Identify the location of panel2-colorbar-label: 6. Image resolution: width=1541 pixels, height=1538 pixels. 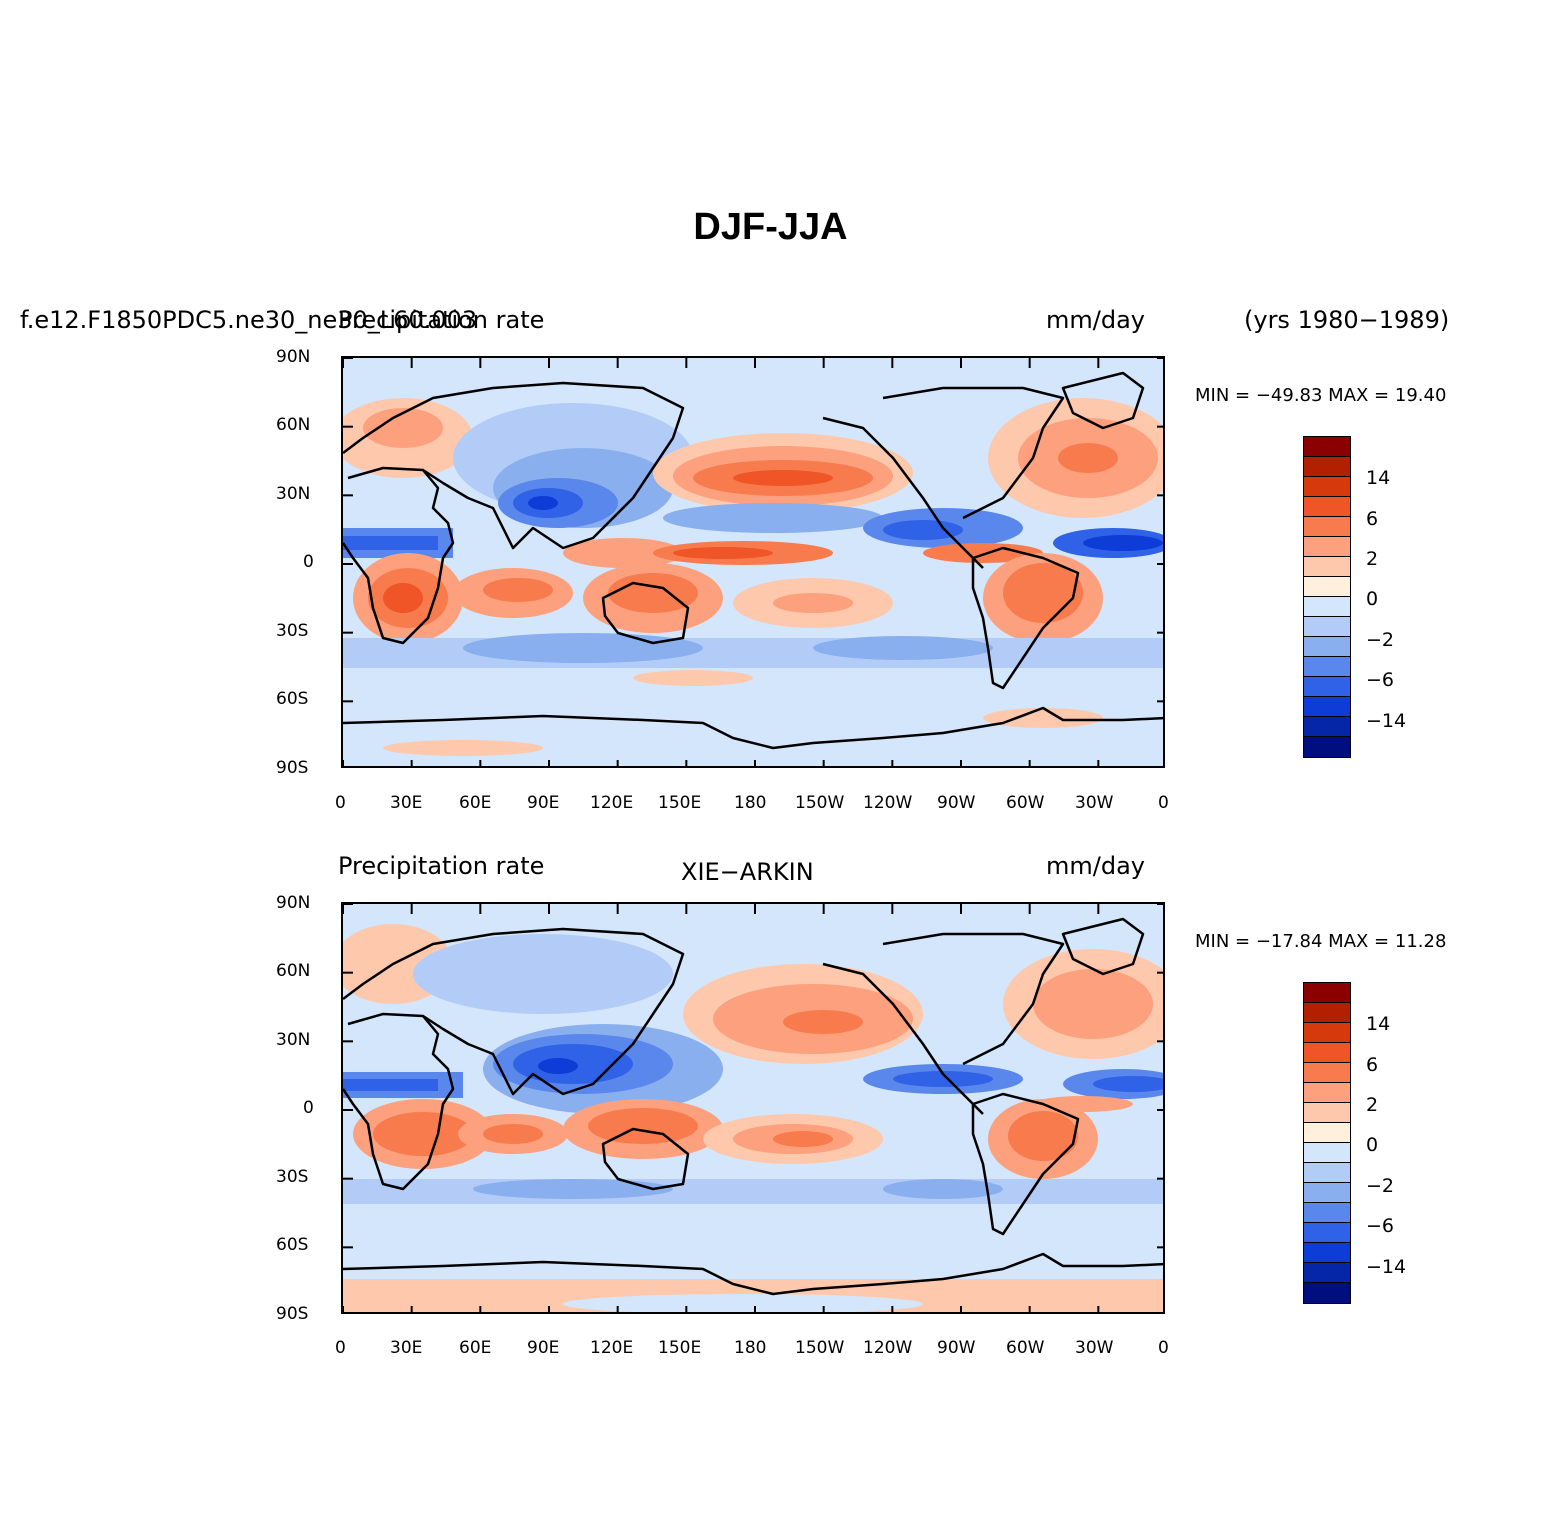
(1372, 1065).